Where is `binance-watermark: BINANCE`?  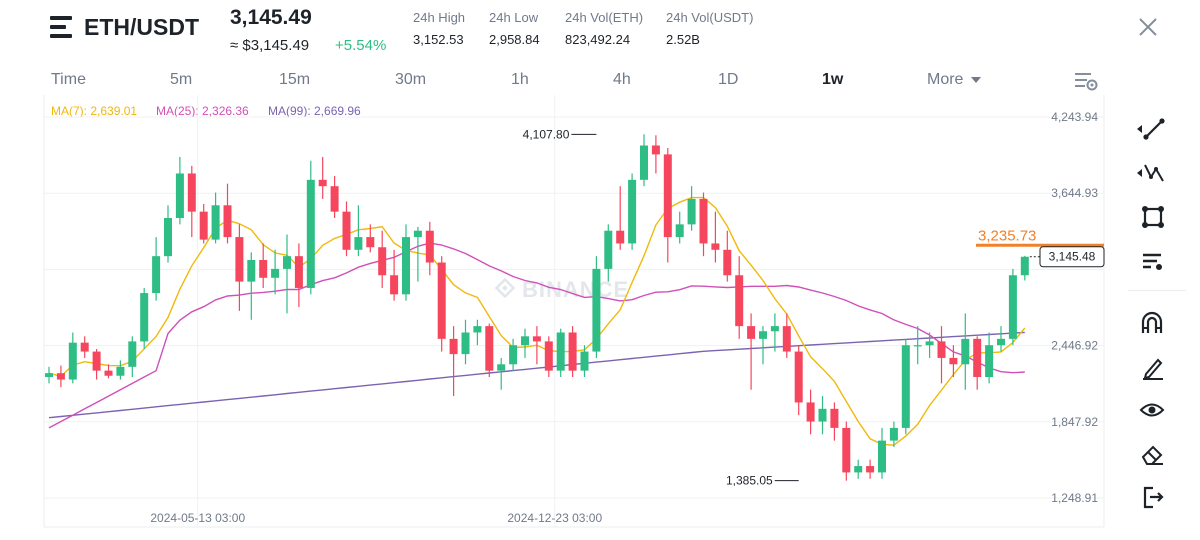
binance-watermark: BINANCE is located at coordinates (561, 289).